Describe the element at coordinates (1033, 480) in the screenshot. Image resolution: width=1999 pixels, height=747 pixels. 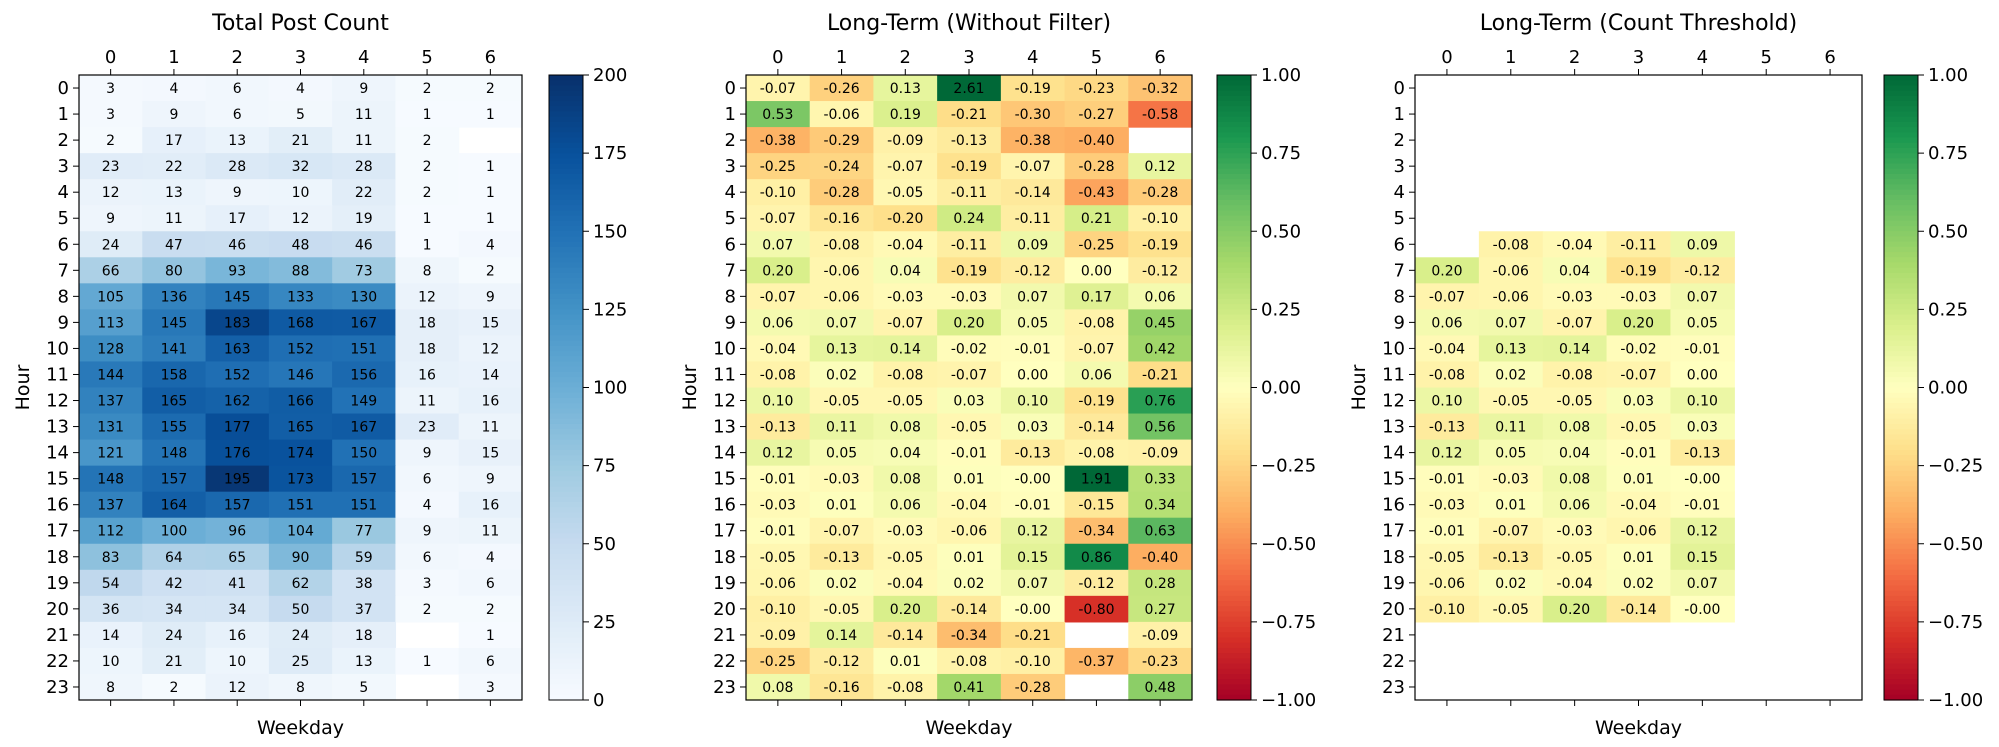
I see `cell-value-label: -0.00` at that location.